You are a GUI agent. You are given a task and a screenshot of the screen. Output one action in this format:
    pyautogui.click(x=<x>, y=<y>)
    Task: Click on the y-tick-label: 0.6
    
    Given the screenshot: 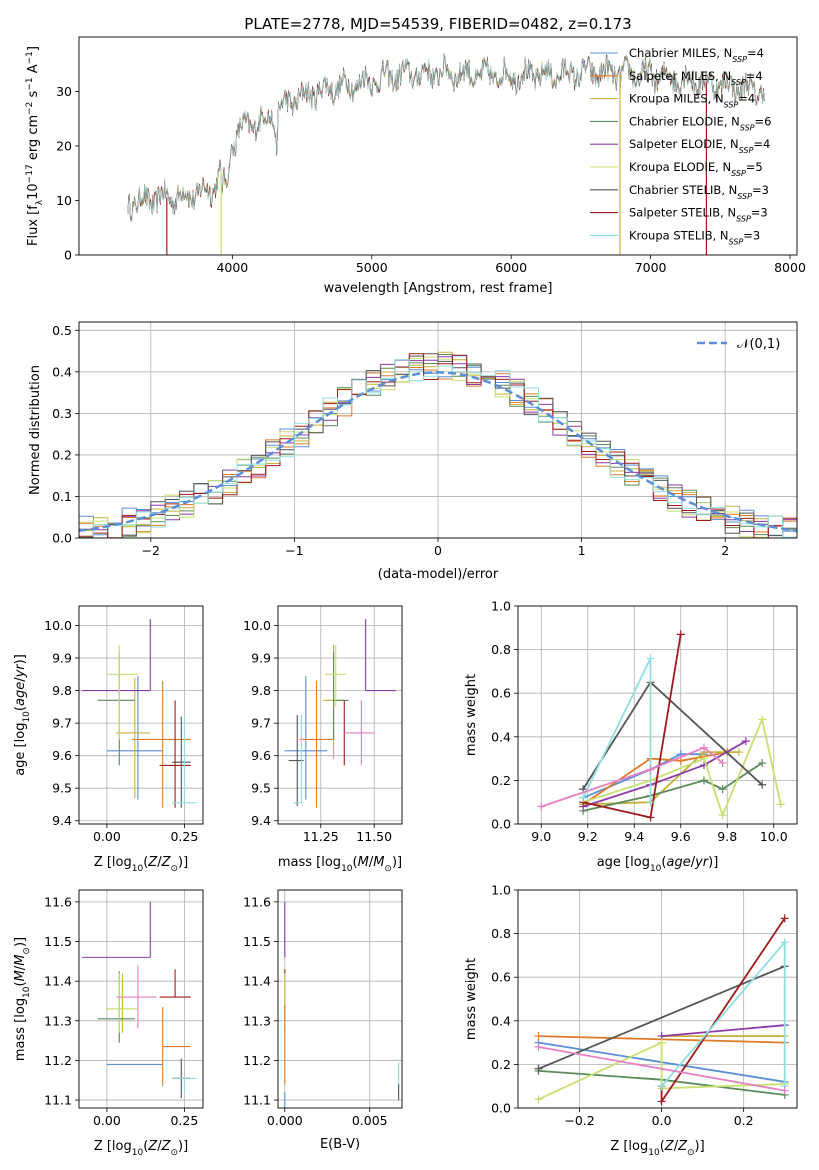 What is the action you would take?
    pyautogui.click(x=501, y=977)
    